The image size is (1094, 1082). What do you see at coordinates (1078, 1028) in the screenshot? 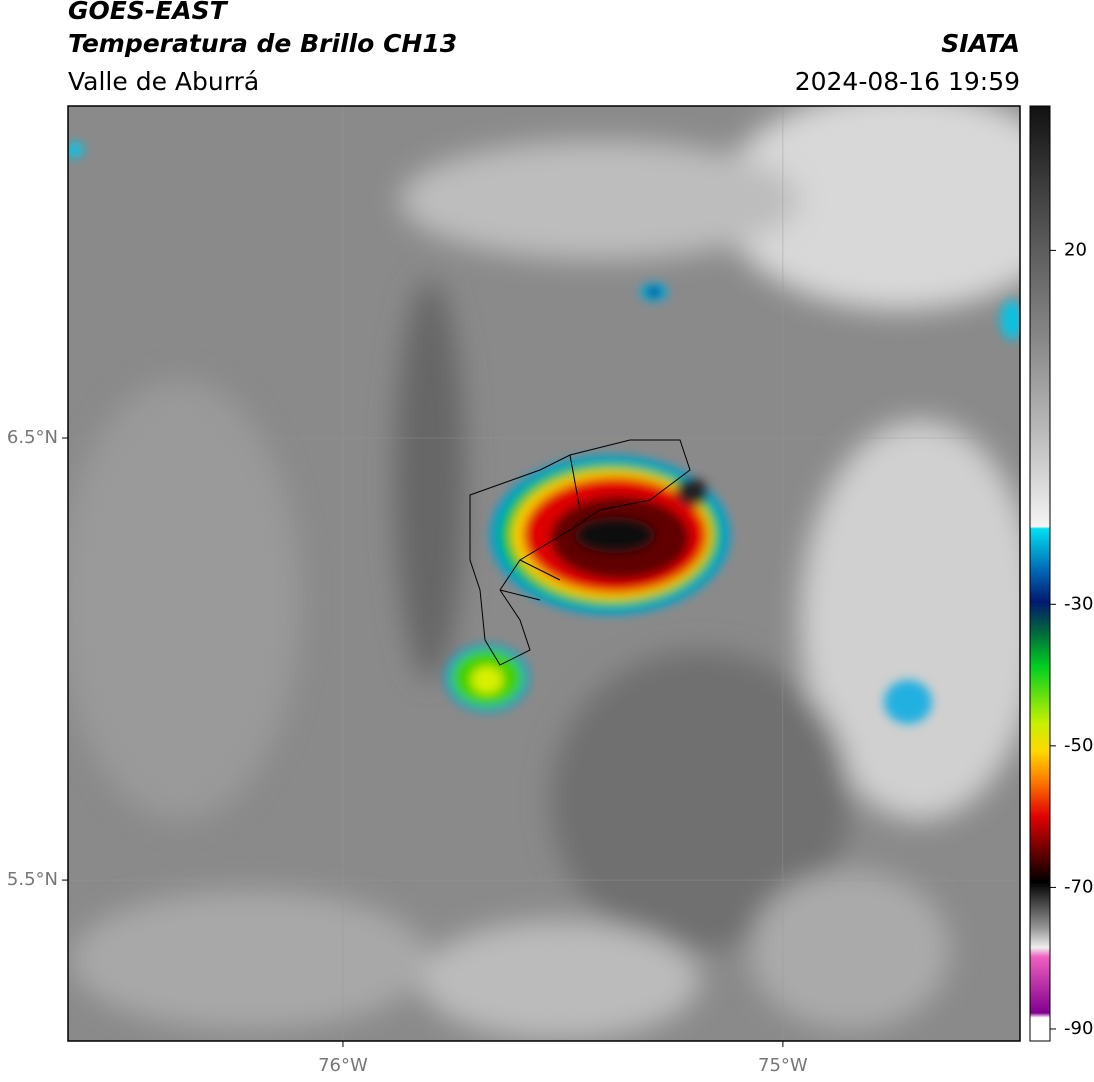
I see `colorbar-tick-label: -90` at bounding box center [1078, 1028].